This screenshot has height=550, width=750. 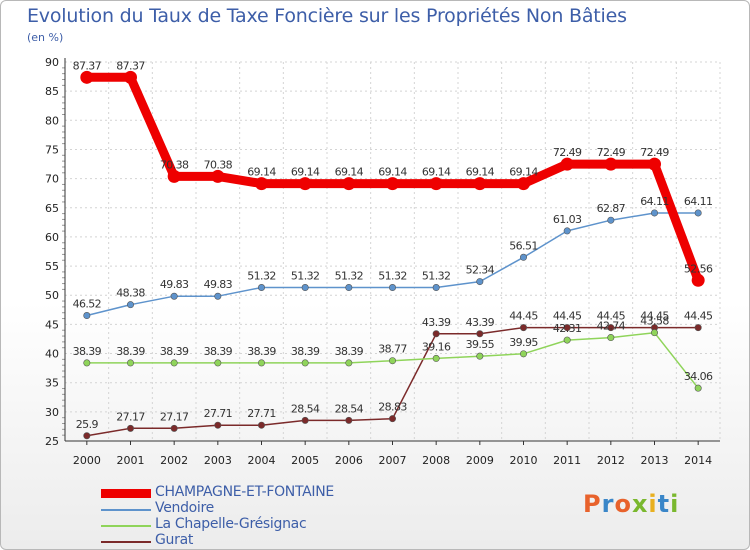 I want to click on y-tick-label: 80, so click(x=52, y=120).